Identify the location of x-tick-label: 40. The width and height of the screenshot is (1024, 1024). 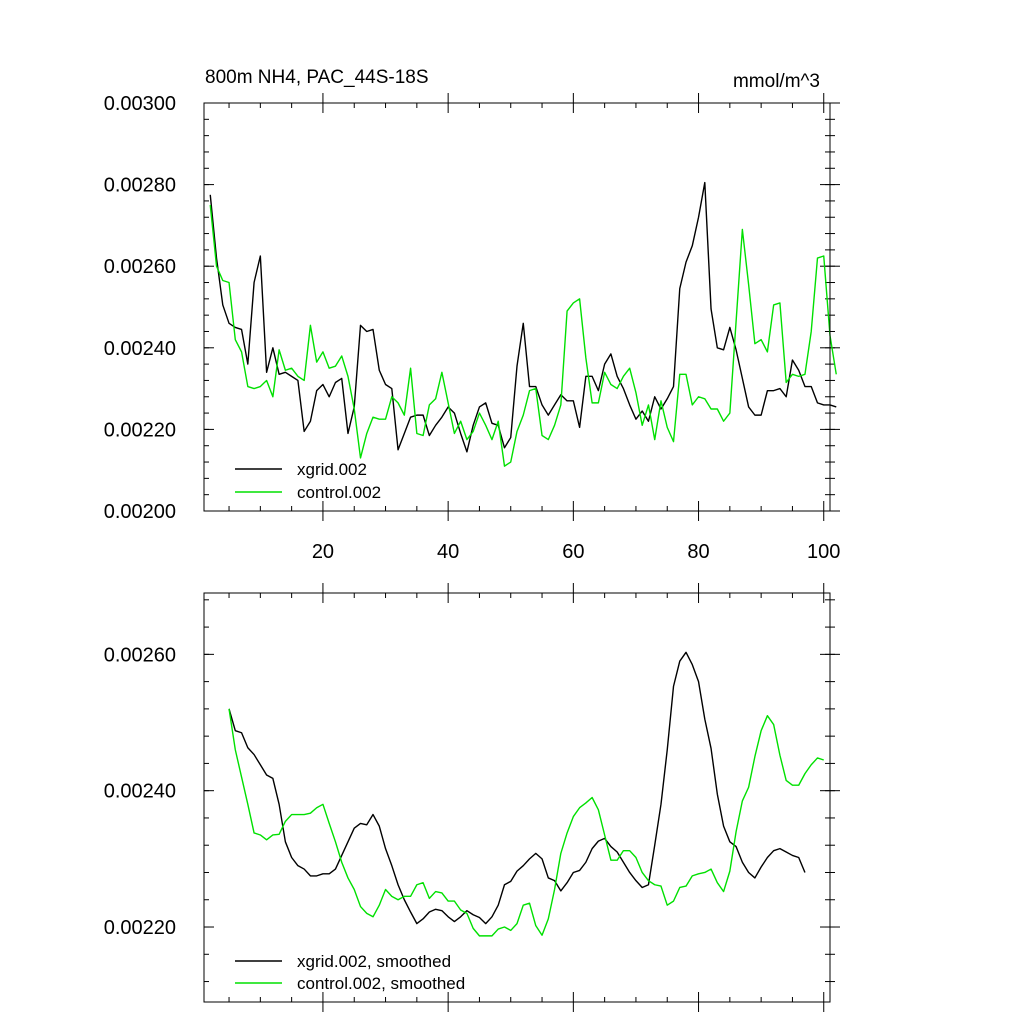
(448, 552).